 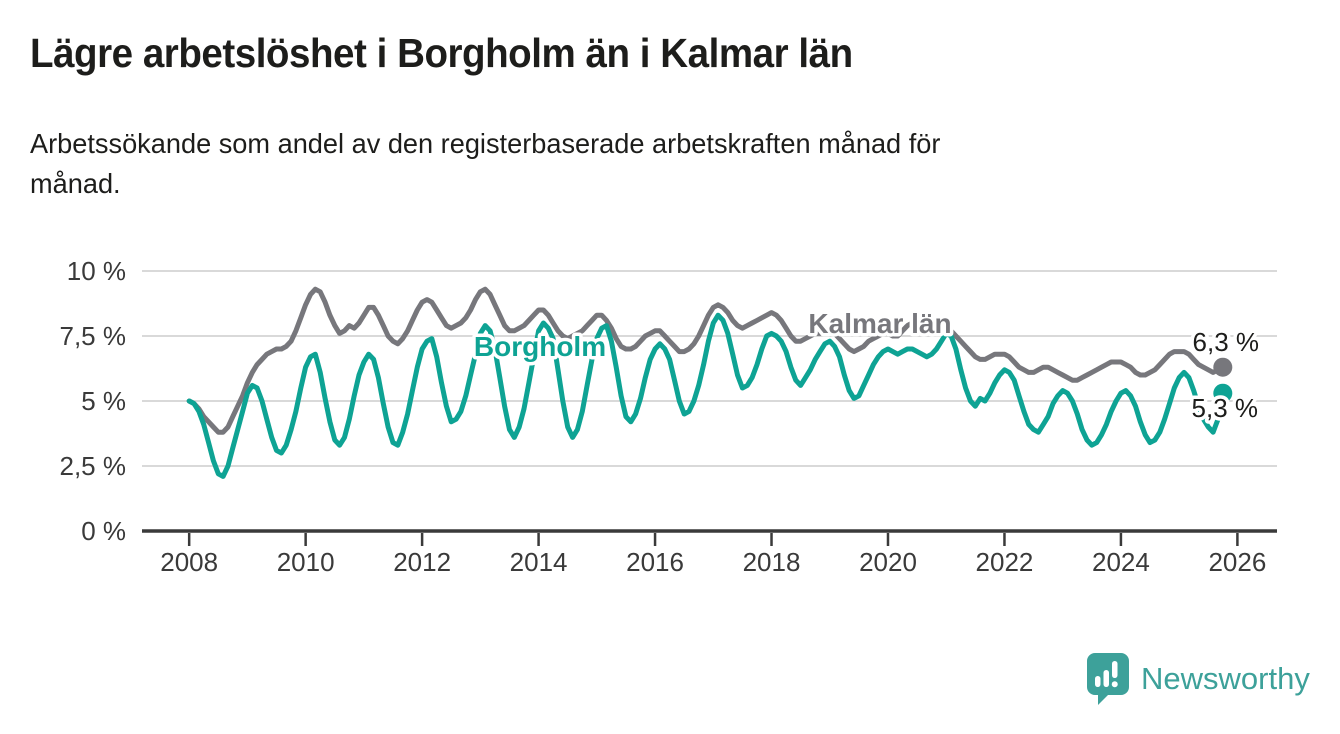 I want to click on x-axis-tick-label: 2010, so click(x=306, y=562).